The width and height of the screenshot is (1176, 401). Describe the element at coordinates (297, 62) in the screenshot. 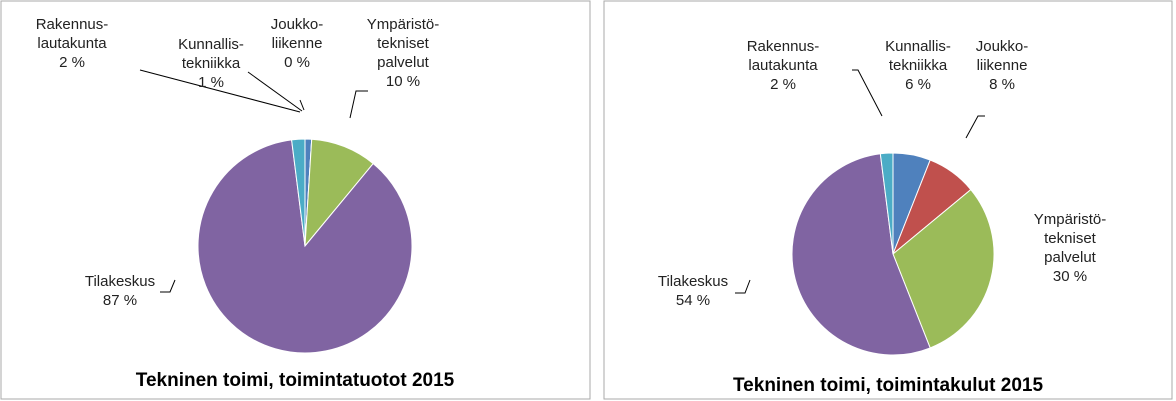

I see `value-label: 0 %` at that location.